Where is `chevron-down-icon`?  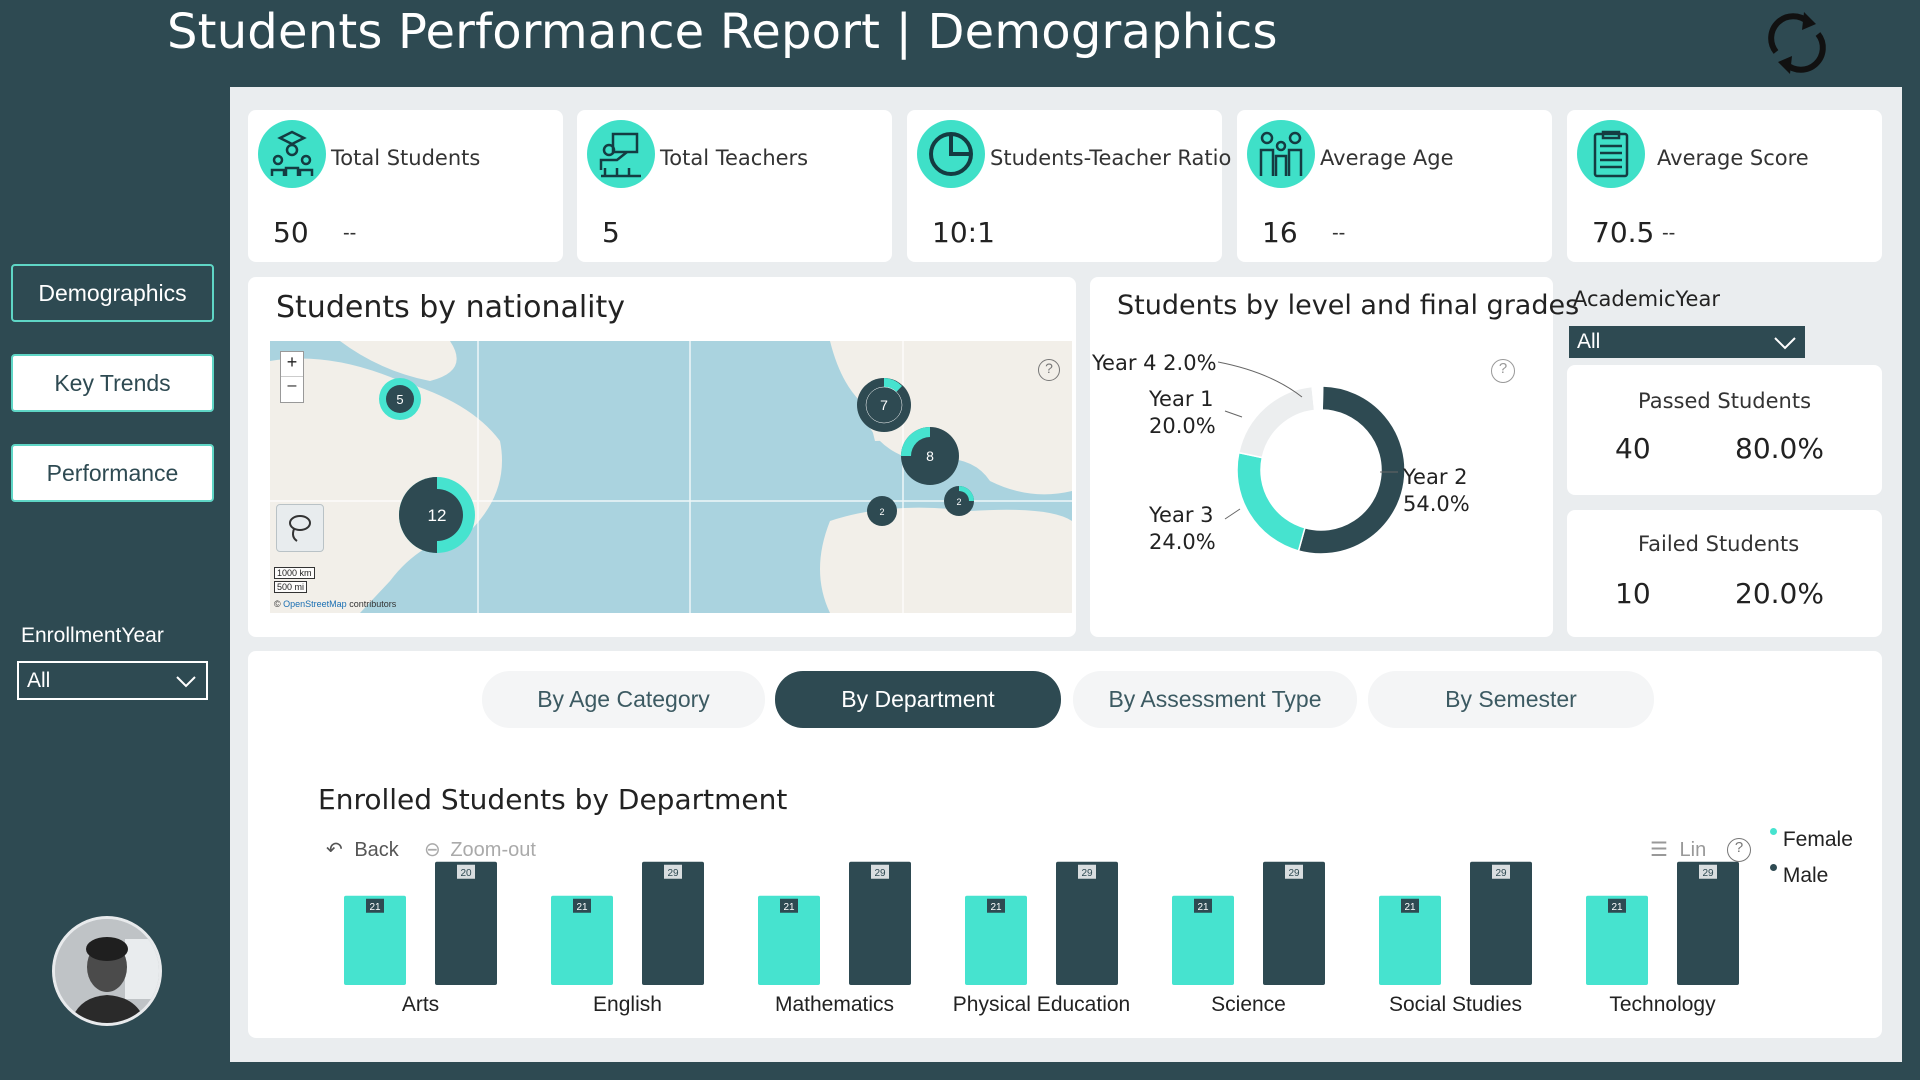
chevron-down-icon is located at coordinates (186, 682).